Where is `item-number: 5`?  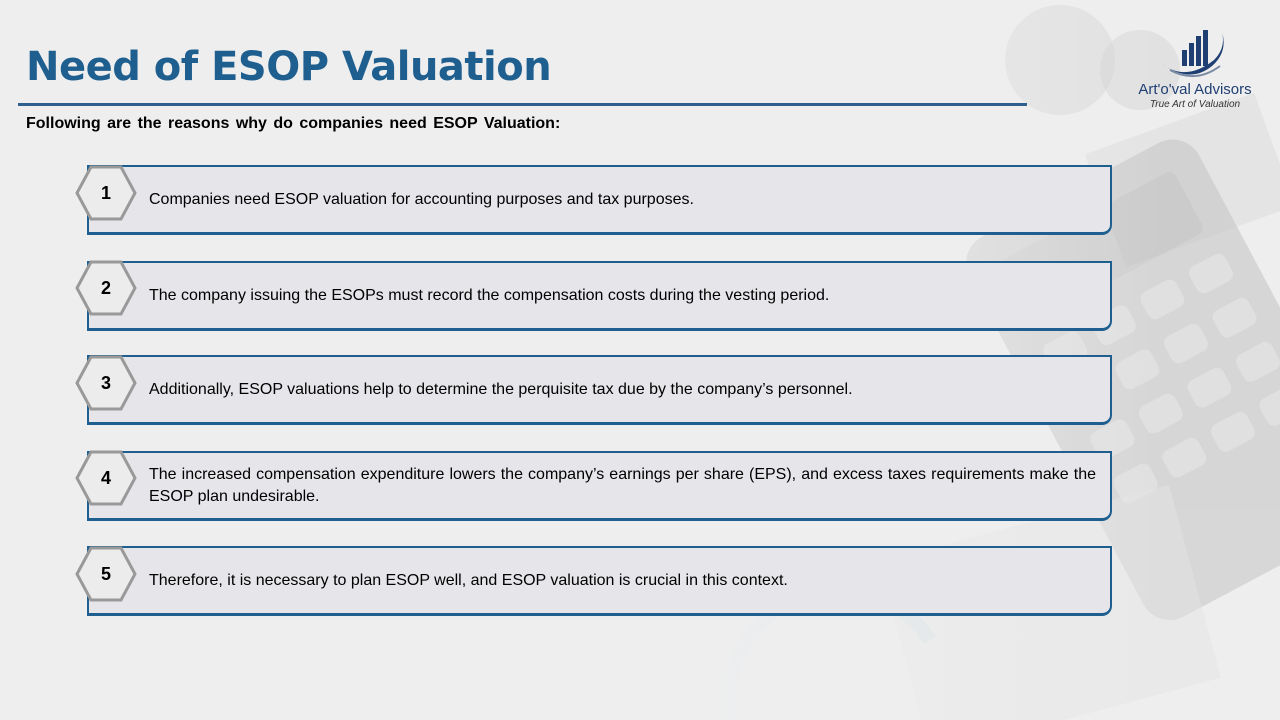 item-number: 5 is located at coordinates (105, 574).